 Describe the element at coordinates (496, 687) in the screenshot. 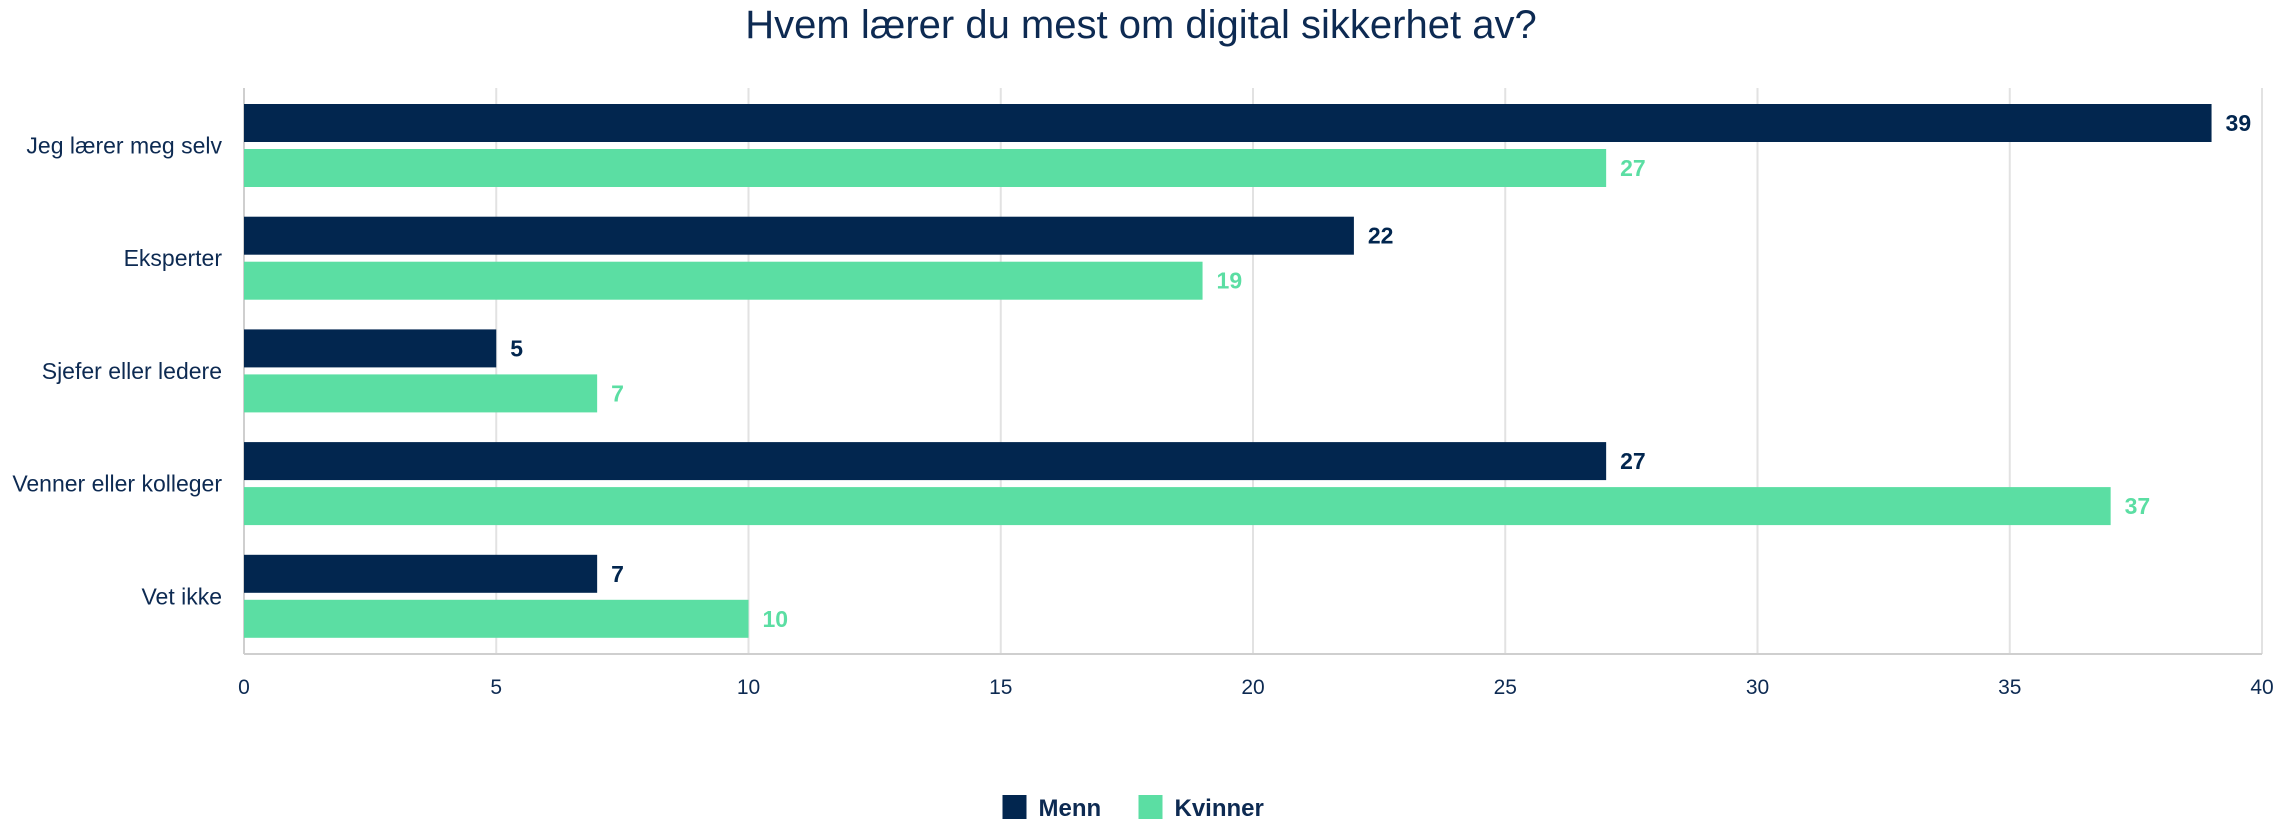

I see `x-tick-label: 5` at that location.